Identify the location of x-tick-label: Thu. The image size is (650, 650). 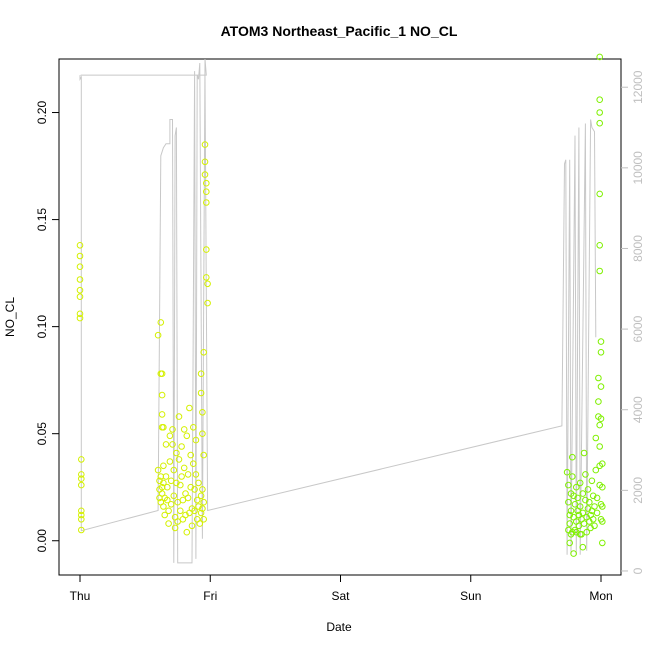
(80, 596).